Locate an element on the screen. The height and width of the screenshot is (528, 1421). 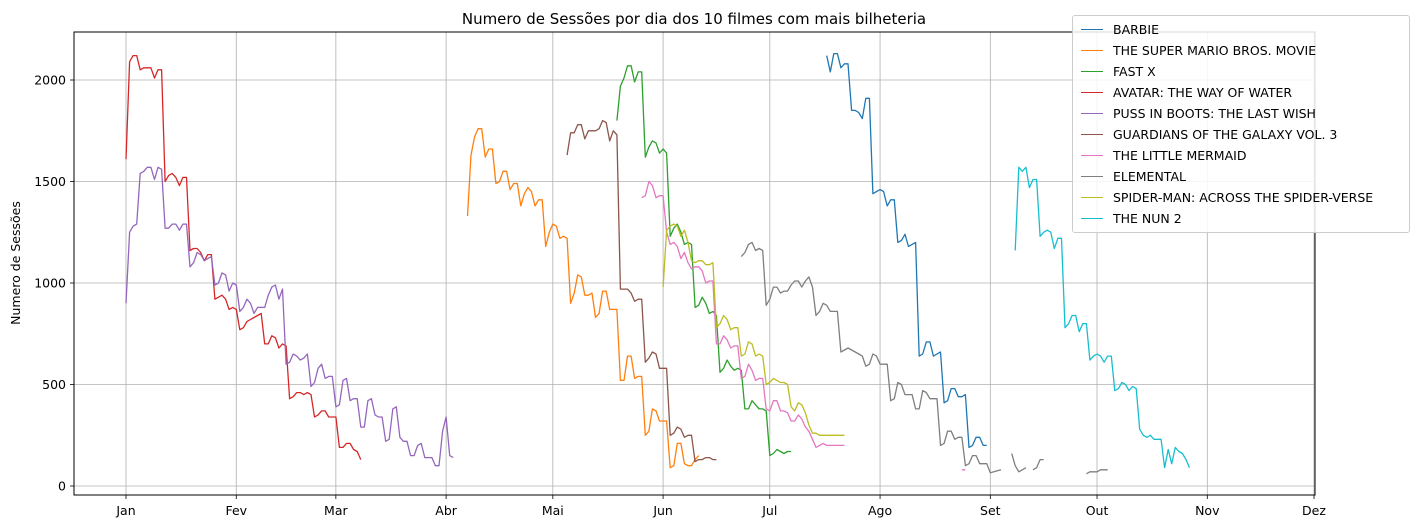
x-tick-label: Mar is located at coordinates (336, 510).